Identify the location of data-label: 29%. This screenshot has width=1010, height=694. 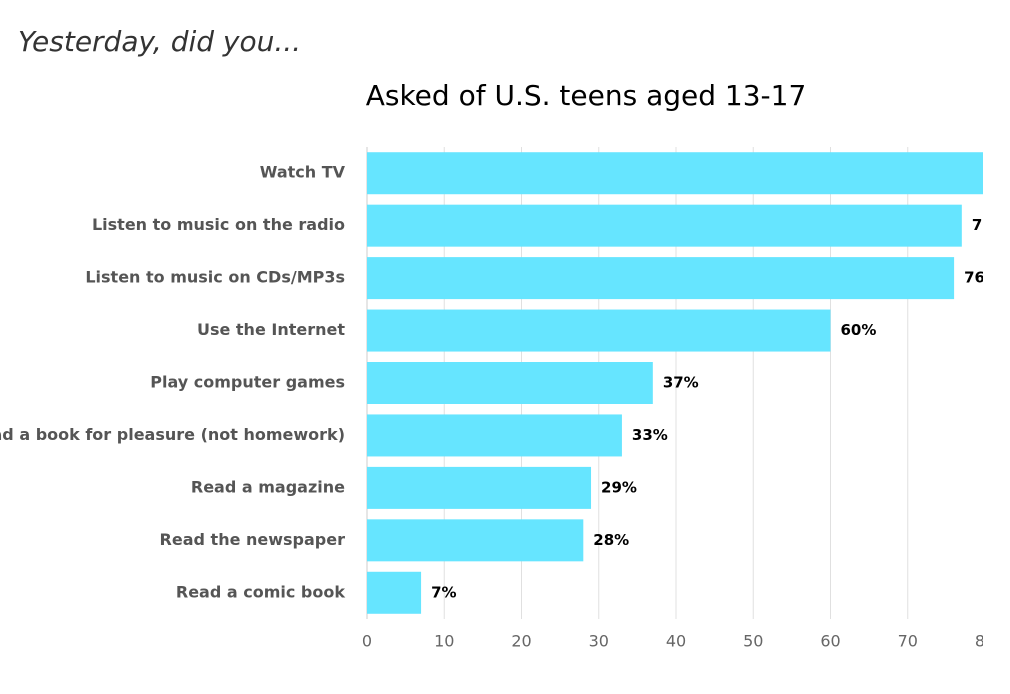
(619, 487).